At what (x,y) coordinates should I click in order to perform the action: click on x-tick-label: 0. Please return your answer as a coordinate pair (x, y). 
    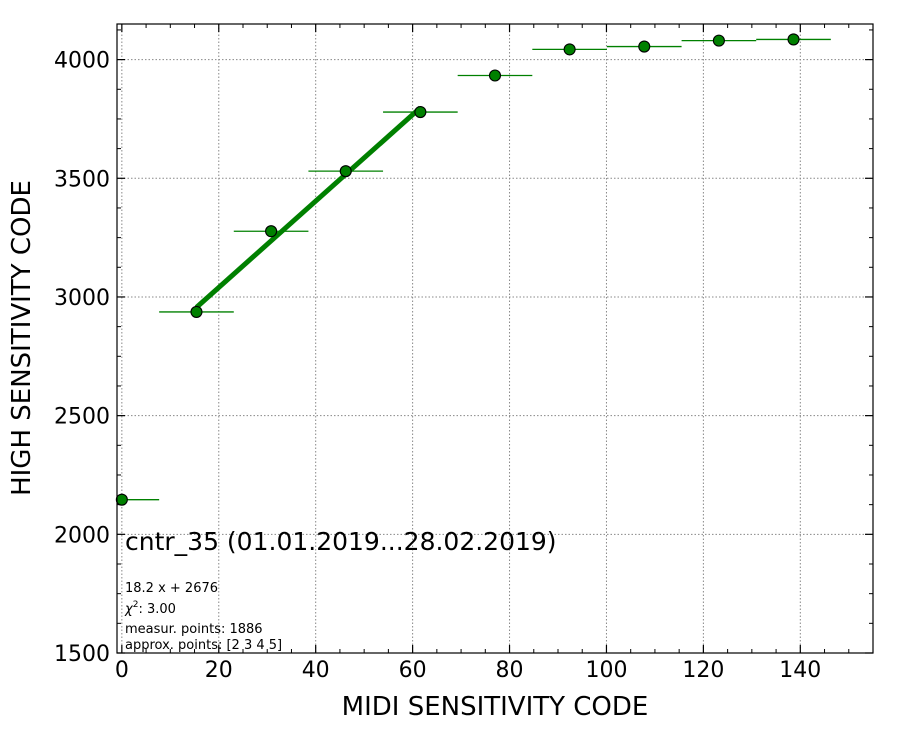
    Looking at the image, I should click on (122, 670).